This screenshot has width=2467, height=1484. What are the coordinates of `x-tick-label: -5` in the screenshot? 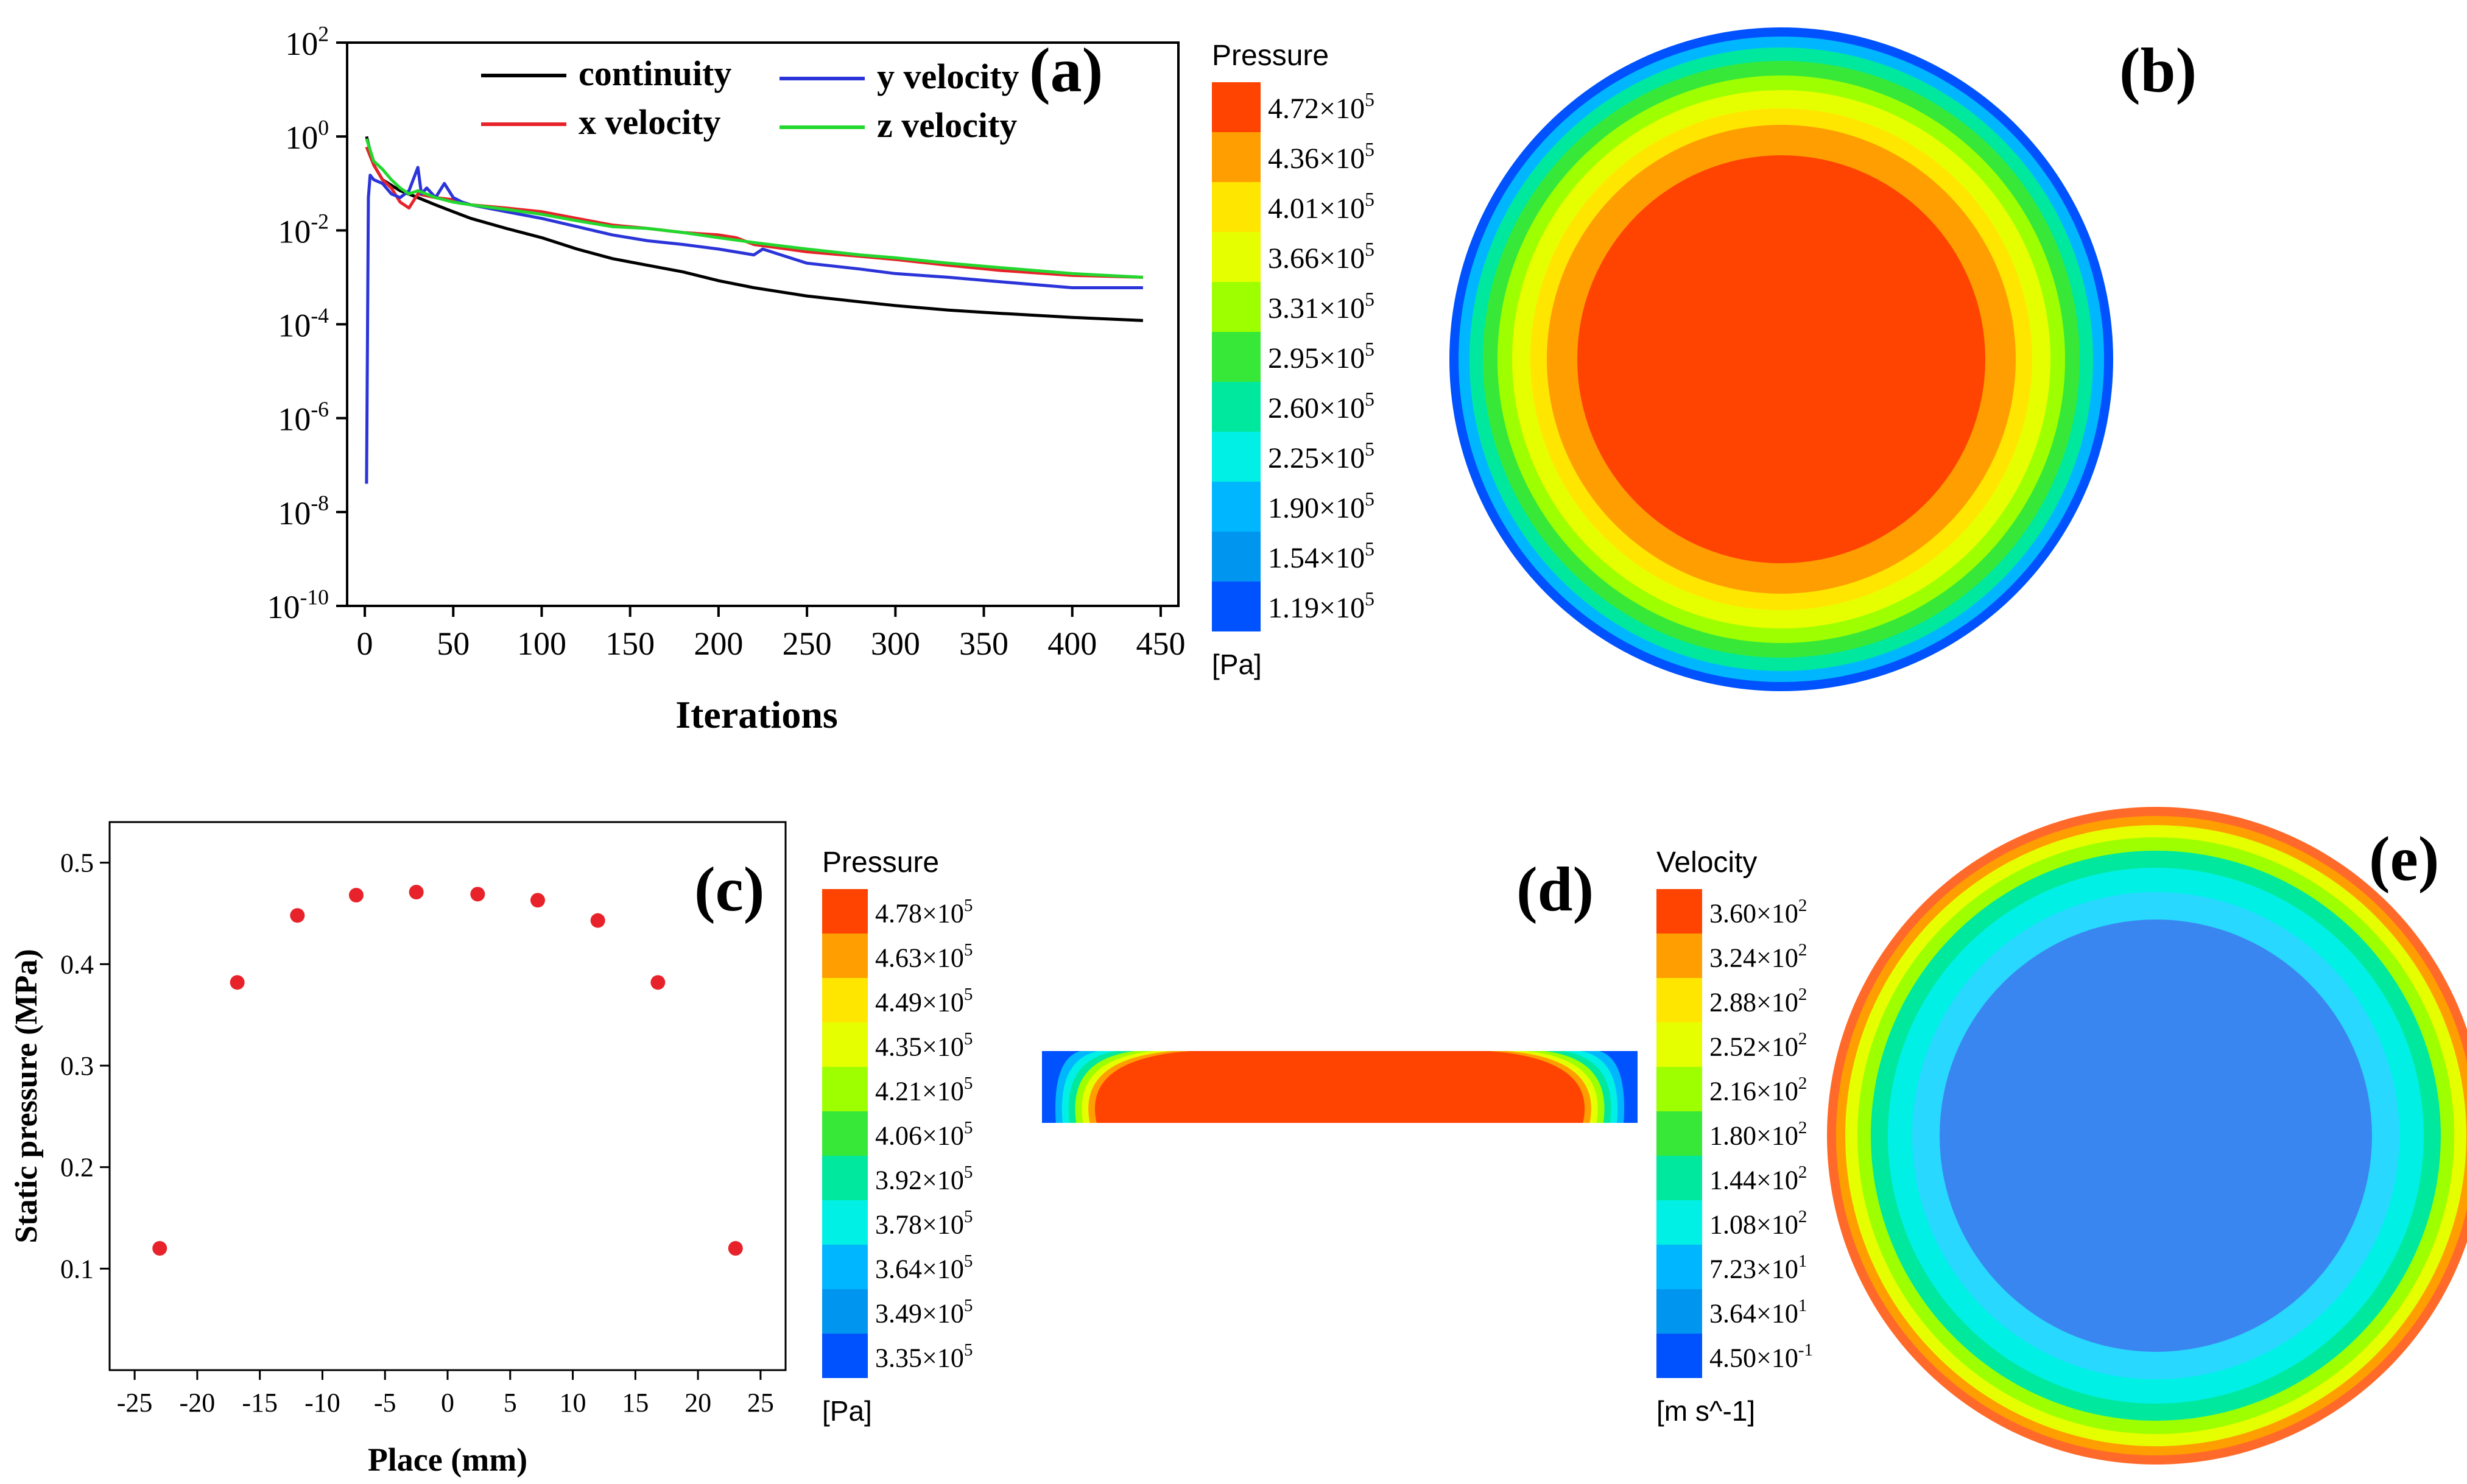 It's located at (385, 1403).